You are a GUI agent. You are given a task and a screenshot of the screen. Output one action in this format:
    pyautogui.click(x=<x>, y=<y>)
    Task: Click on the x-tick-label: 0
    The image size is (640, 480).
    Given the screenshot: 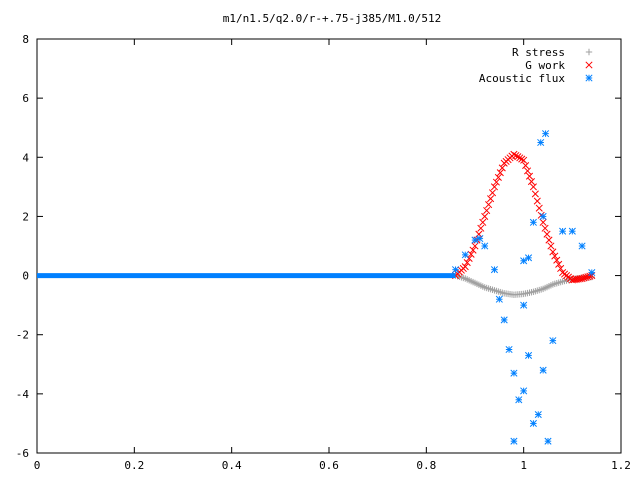 What is the action you would take?
    pyautogui.click(x=37, y=465)
    